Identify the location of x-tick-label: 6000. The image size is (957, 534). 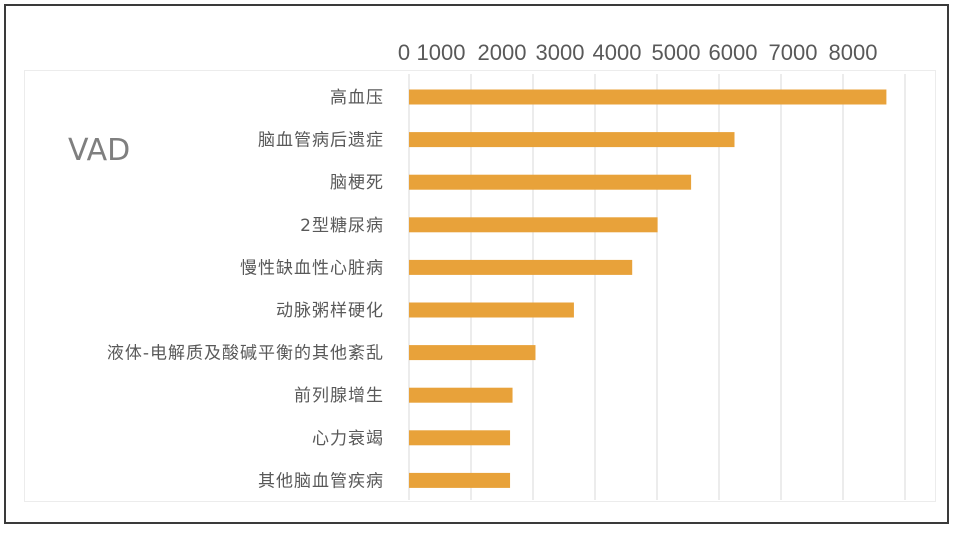
(733, 52).